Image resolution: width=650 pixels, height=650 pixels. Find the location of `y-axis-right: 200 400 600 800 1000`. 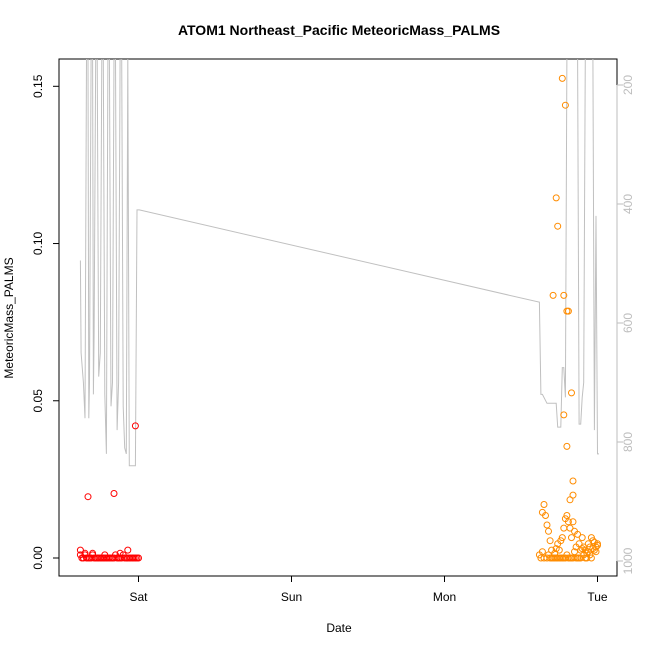

y-axis-right: 200 400 600 800 1000 is located at coordinates (625, 324).